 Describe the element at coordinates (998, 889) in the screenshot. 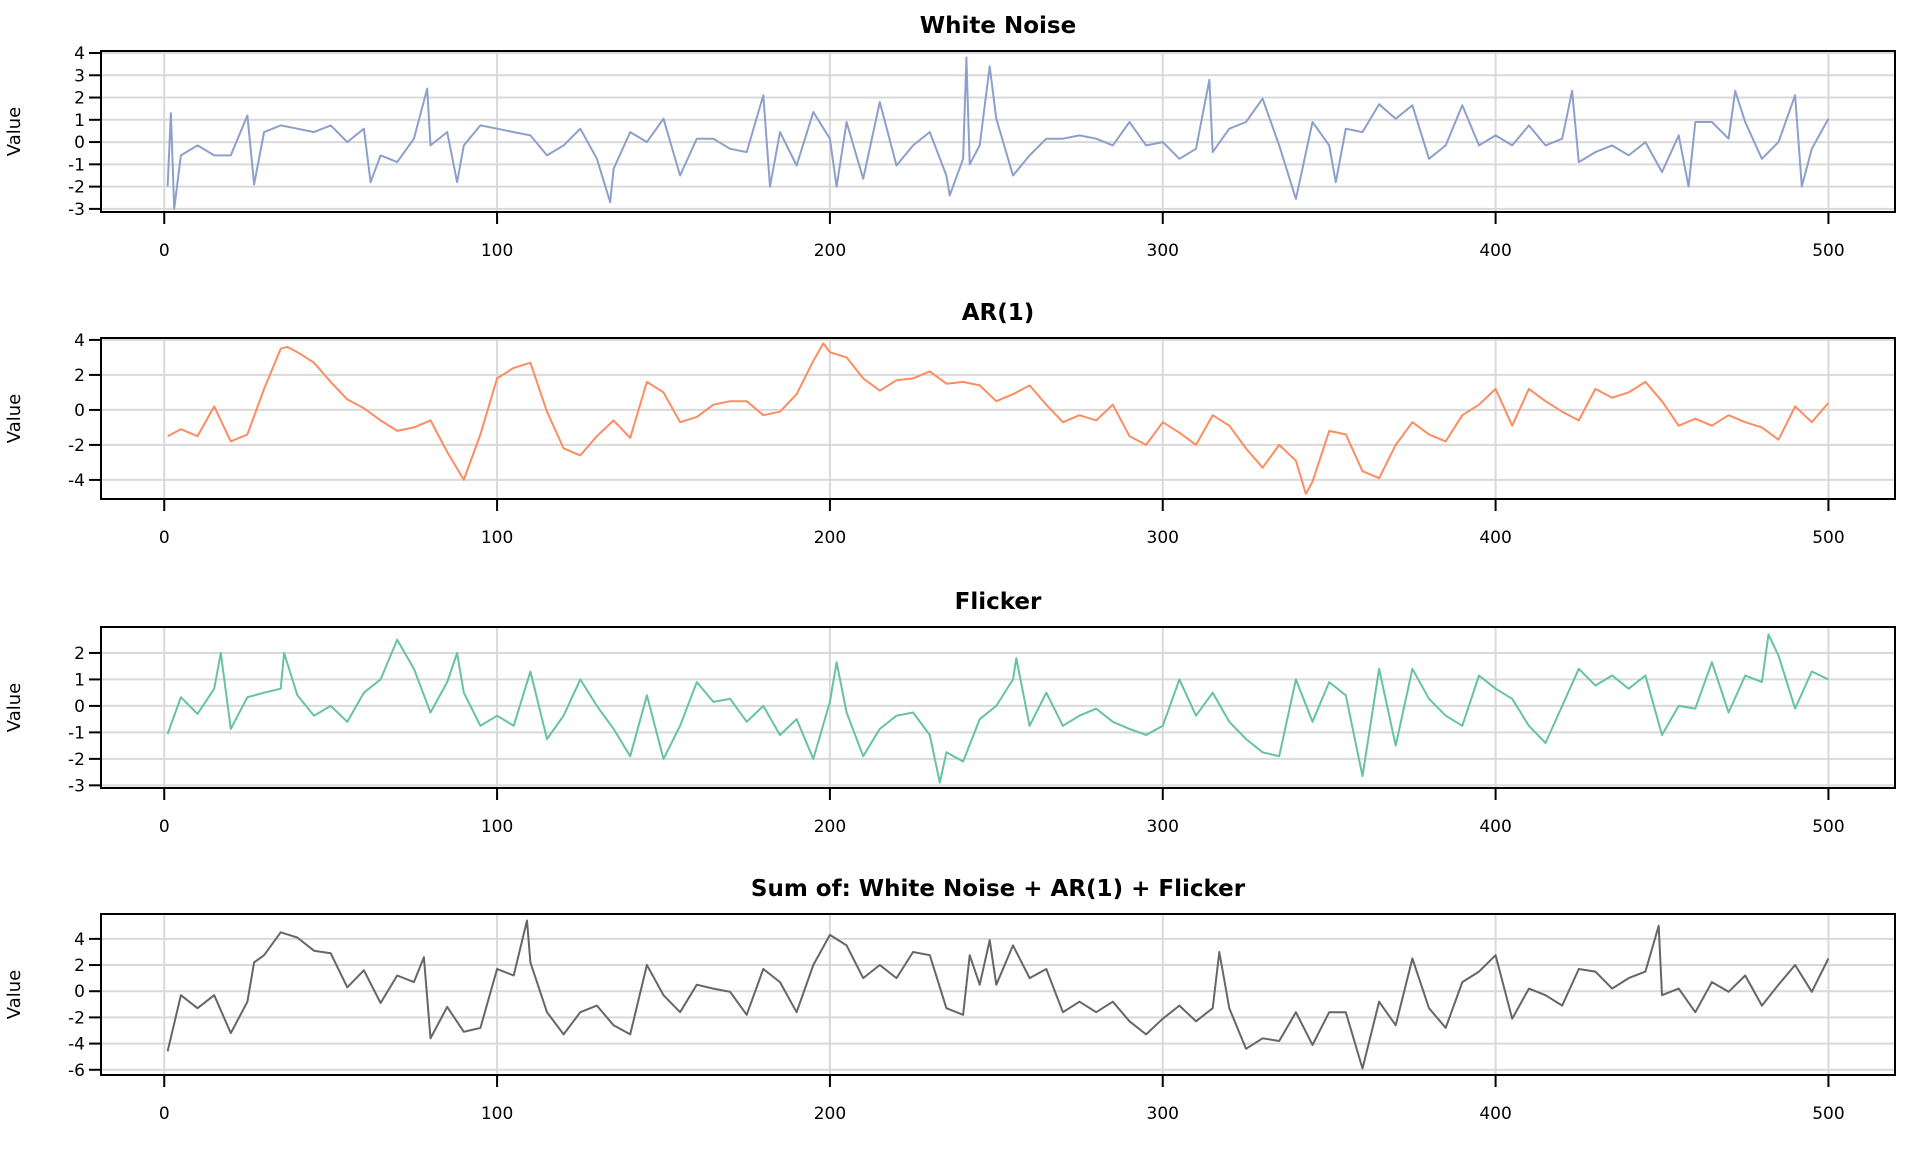

I see `panel-title: Sum of: White Noise + AR(1) + Flicker` at that location.